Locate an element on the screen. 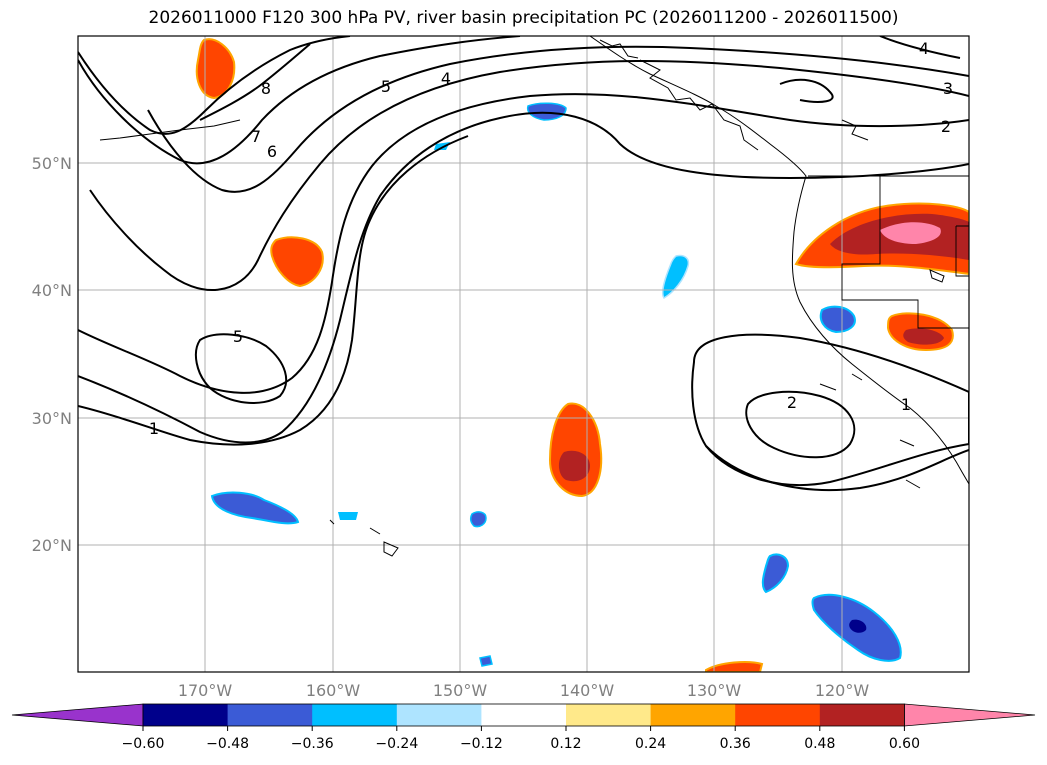 This screenshot has height=765, width=1047. lon-label-170w: 170°W is located at coordinates (205, 690).